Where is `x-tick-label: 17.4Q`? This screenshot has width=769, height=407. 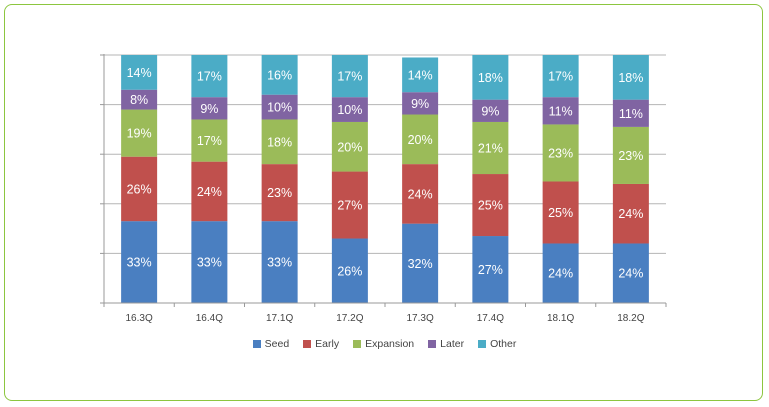 x-tick-label: 17.4Q is located at coordinates (490, 318).